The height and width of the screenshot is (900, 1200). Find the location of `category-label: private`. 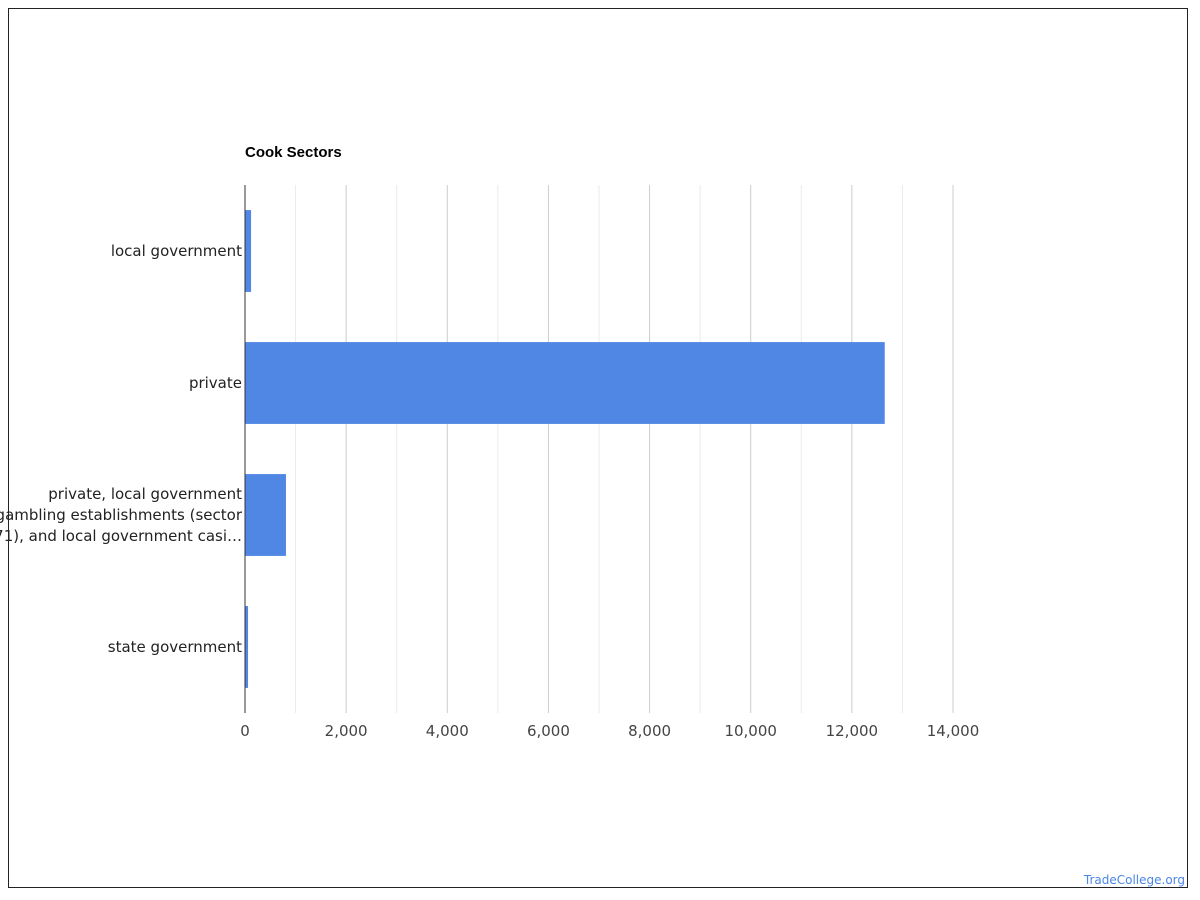

category-label: private is located at coordinates (215, 383).